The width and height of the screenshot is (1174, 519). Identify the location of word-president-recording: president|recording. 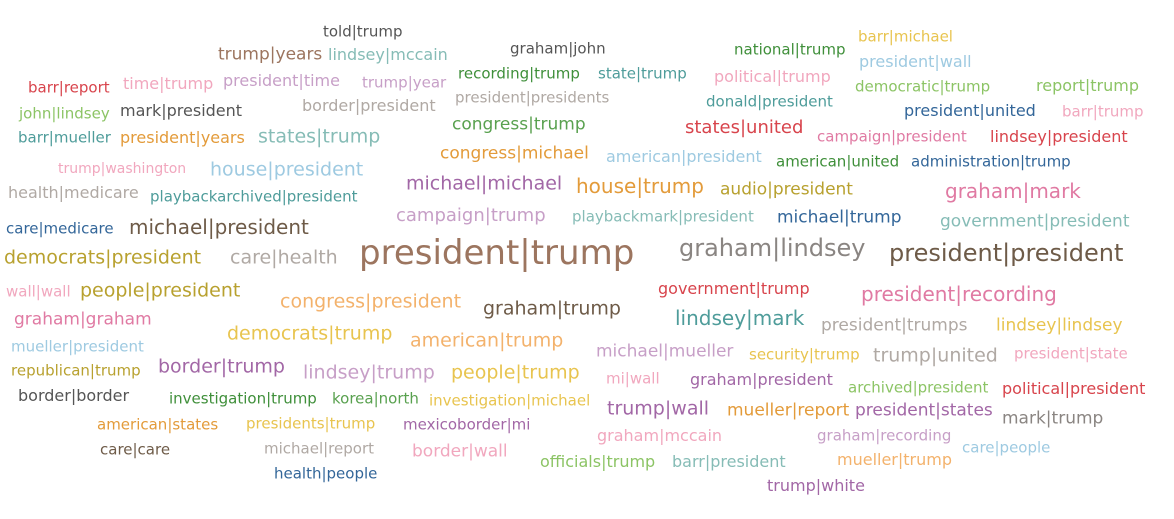
(959, 294).